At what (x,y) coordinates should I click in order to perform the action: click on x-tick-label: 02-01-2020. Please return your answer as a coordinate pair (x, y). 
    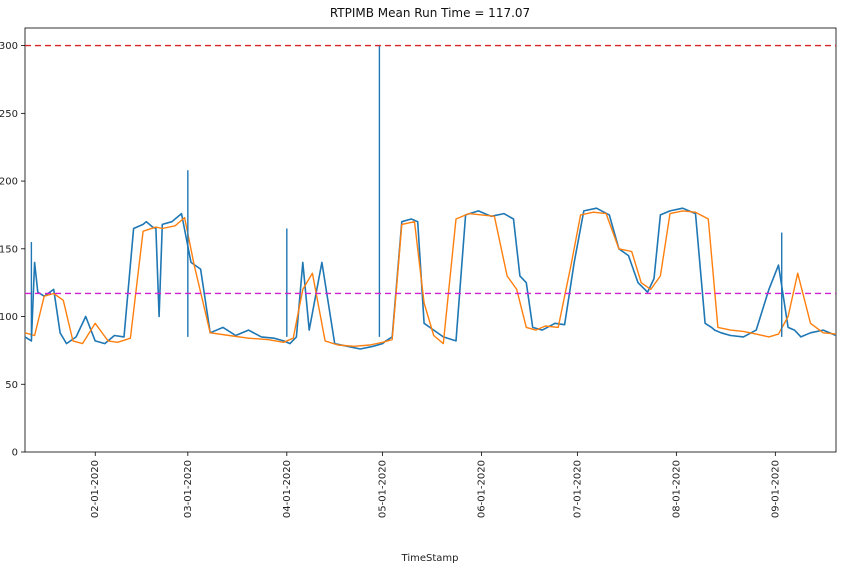
    Looking at the image, I should click on (95, 489).